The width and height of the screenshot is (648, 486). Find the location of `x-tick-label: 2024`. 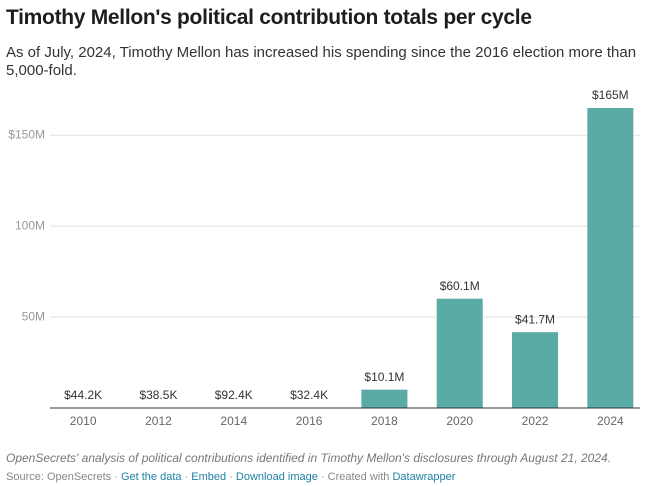

x-tick-label: 2024 is located at coordinates (610, 421).